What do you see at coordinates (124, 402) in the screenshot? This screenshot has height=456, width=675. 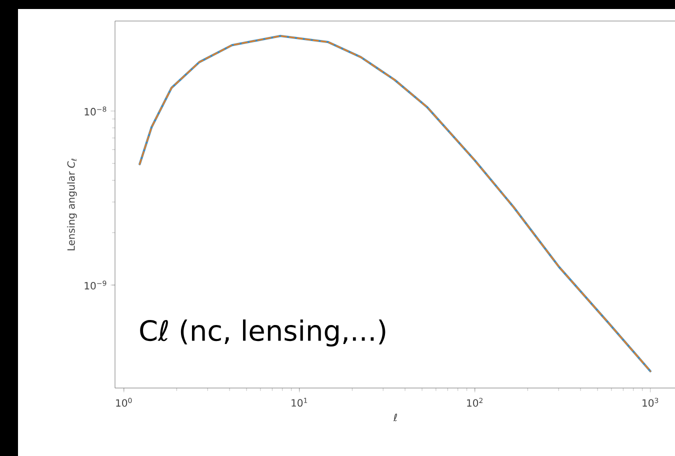 I see `x-tick-label: 10$^{0}$` at bounding box center [124, 402].